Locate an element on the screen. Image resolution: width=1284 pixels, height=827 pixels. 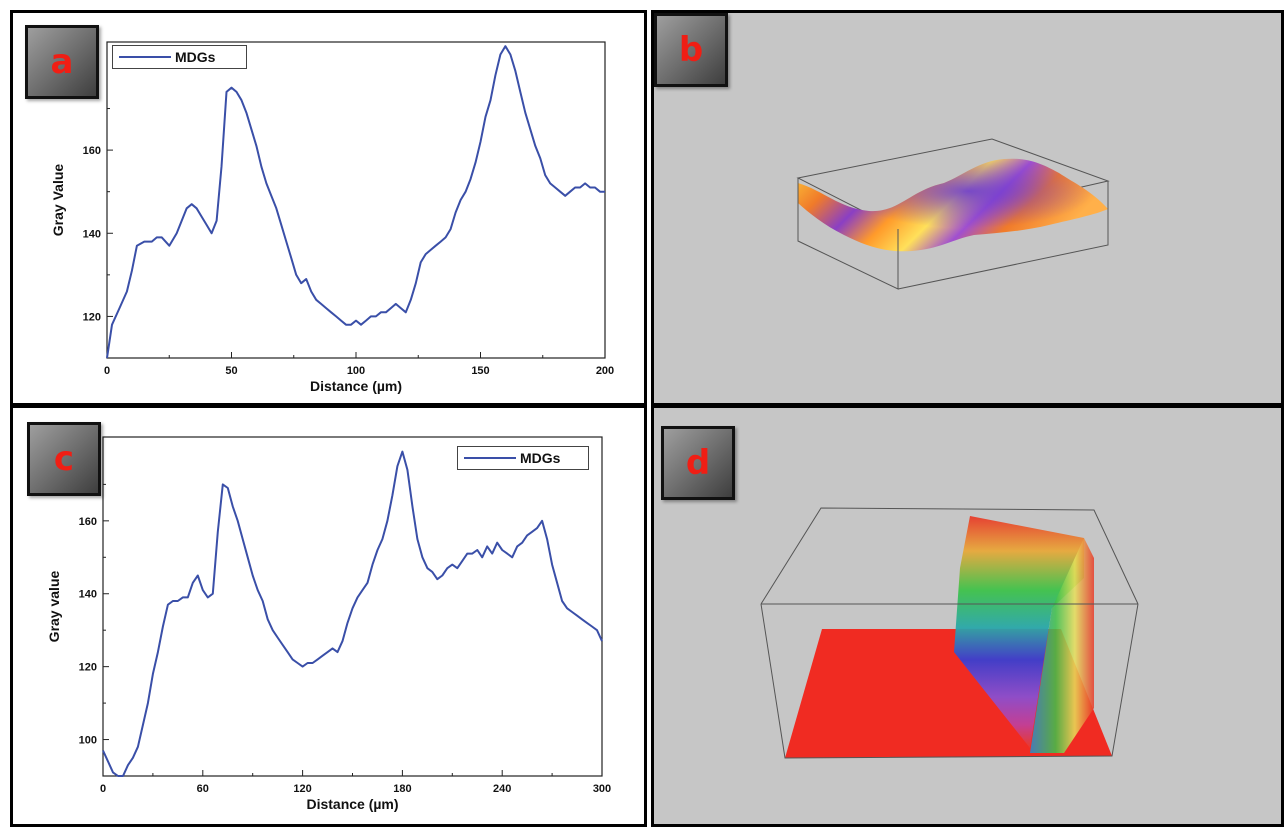
legend-c: MDGs is located at coordinates (523, 458).